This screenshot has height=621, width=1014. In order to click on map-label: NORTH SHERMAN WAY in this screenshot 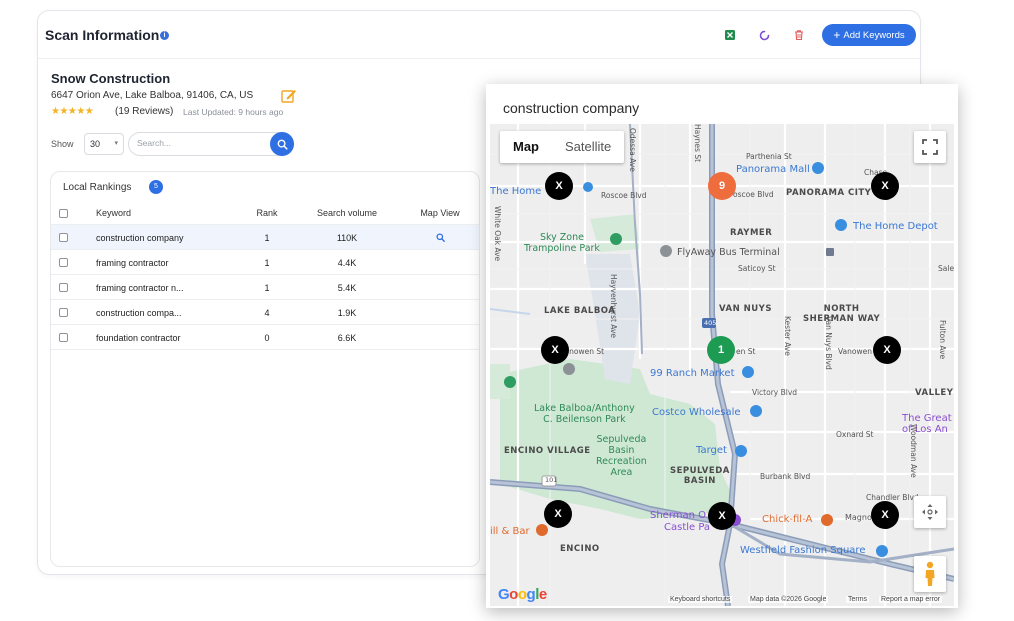, I will do `click(842, 314)`.